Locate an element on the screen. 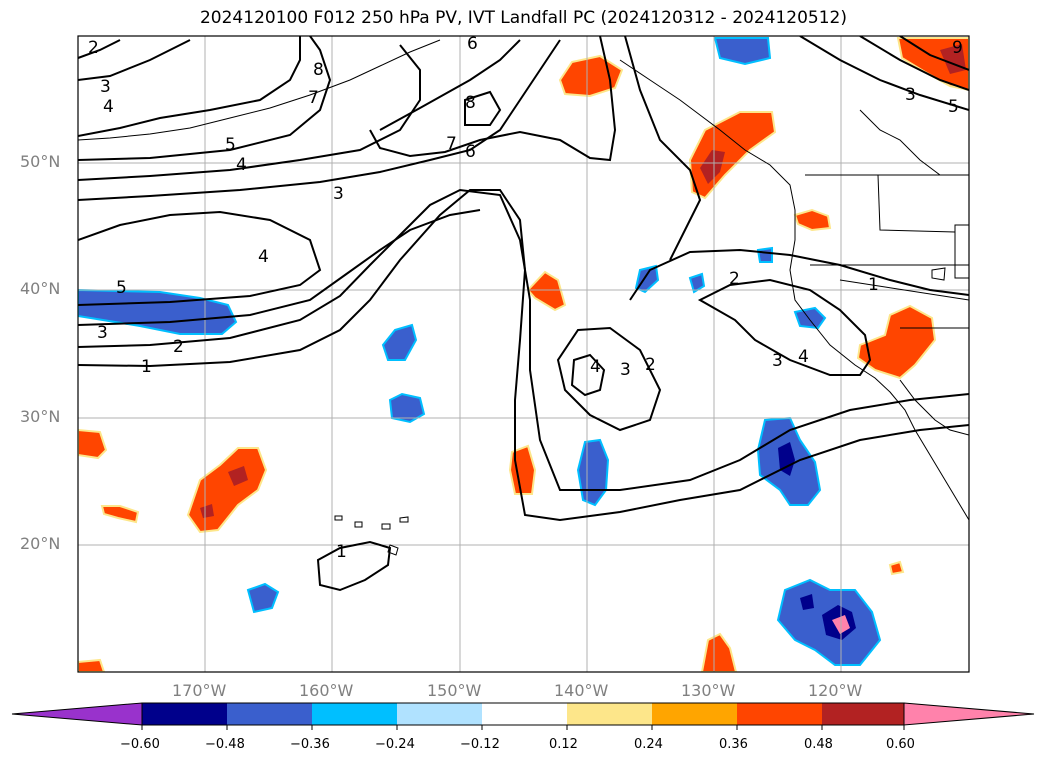  lat-label: 50°N is located at coordinates (40, 161).